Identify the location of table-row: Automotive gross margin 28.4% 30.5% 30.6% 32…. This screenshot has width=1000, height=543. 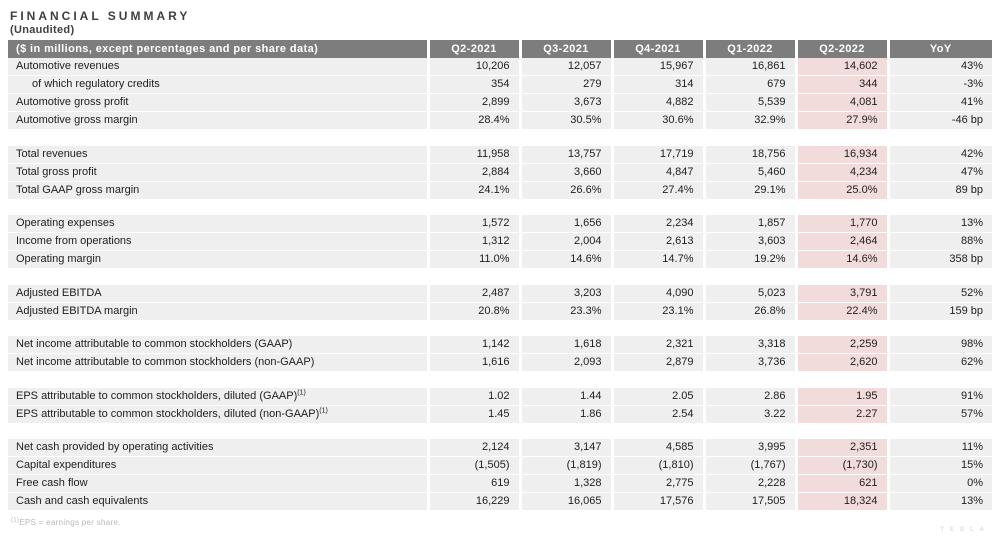
(500, 120).